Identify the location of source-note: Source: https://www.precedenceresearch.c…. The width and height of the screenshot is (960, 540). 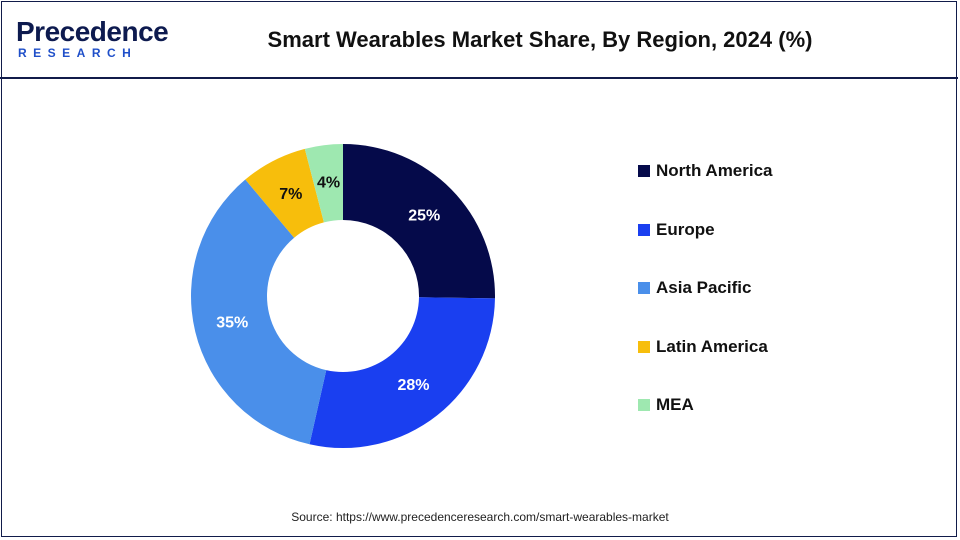
(480, 517).